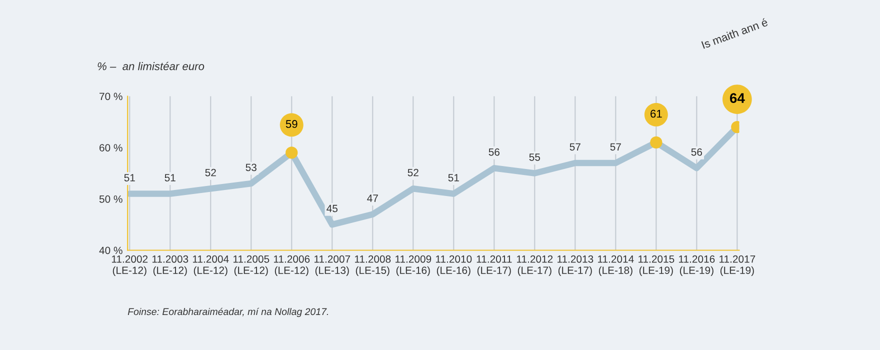 The image size is (880, 350). I want to click on data-label: 55, so click(534, 157).